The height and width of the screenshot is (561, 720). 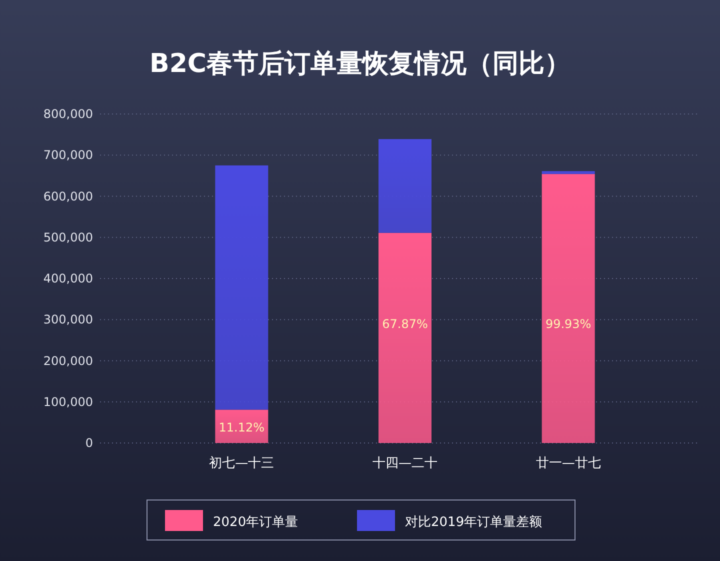 I want to click on y-tick-label: 0, so click(x=89, y=443).